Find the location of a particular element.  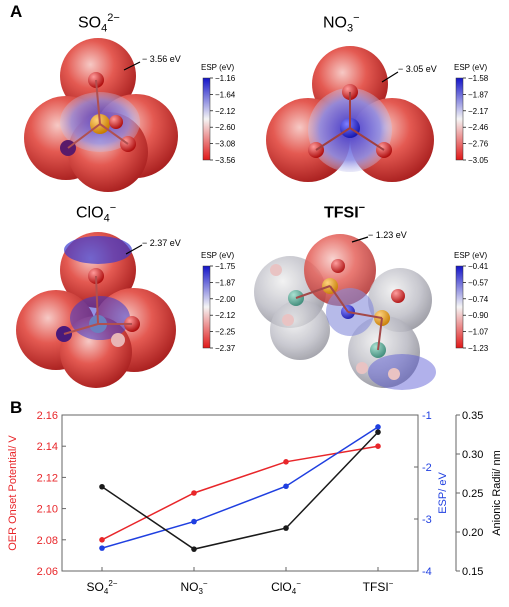

right1-tick-label: -1 is located at coordinates (427, 416).